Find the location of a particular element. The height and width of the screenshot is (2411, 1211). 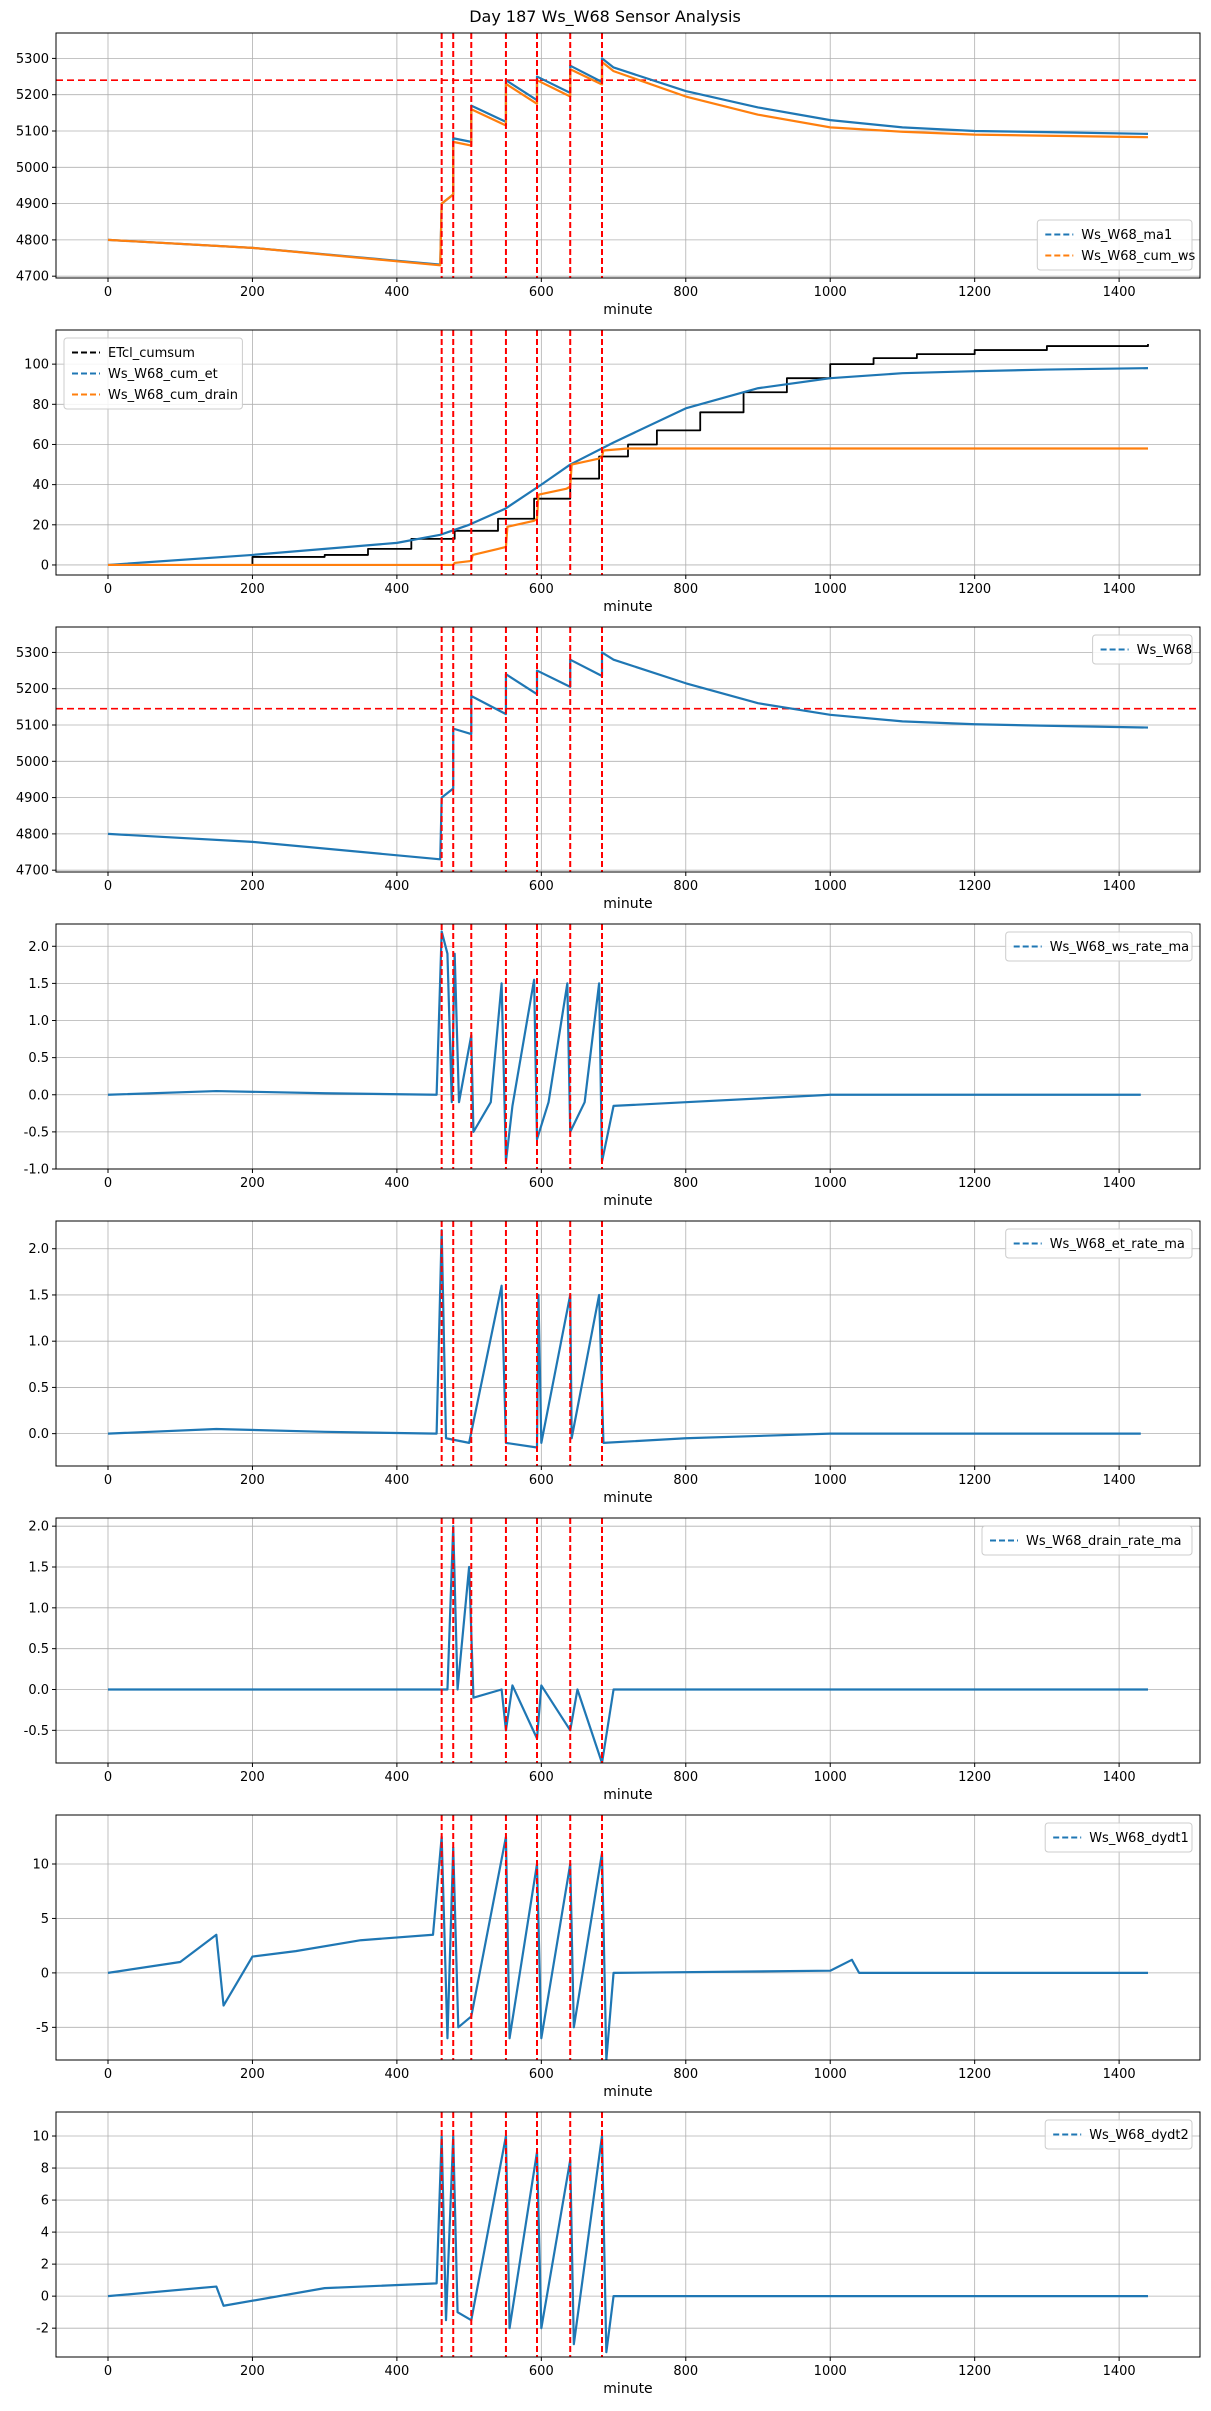

y-tick-label: 5000 is located at coordinates (32, 762).